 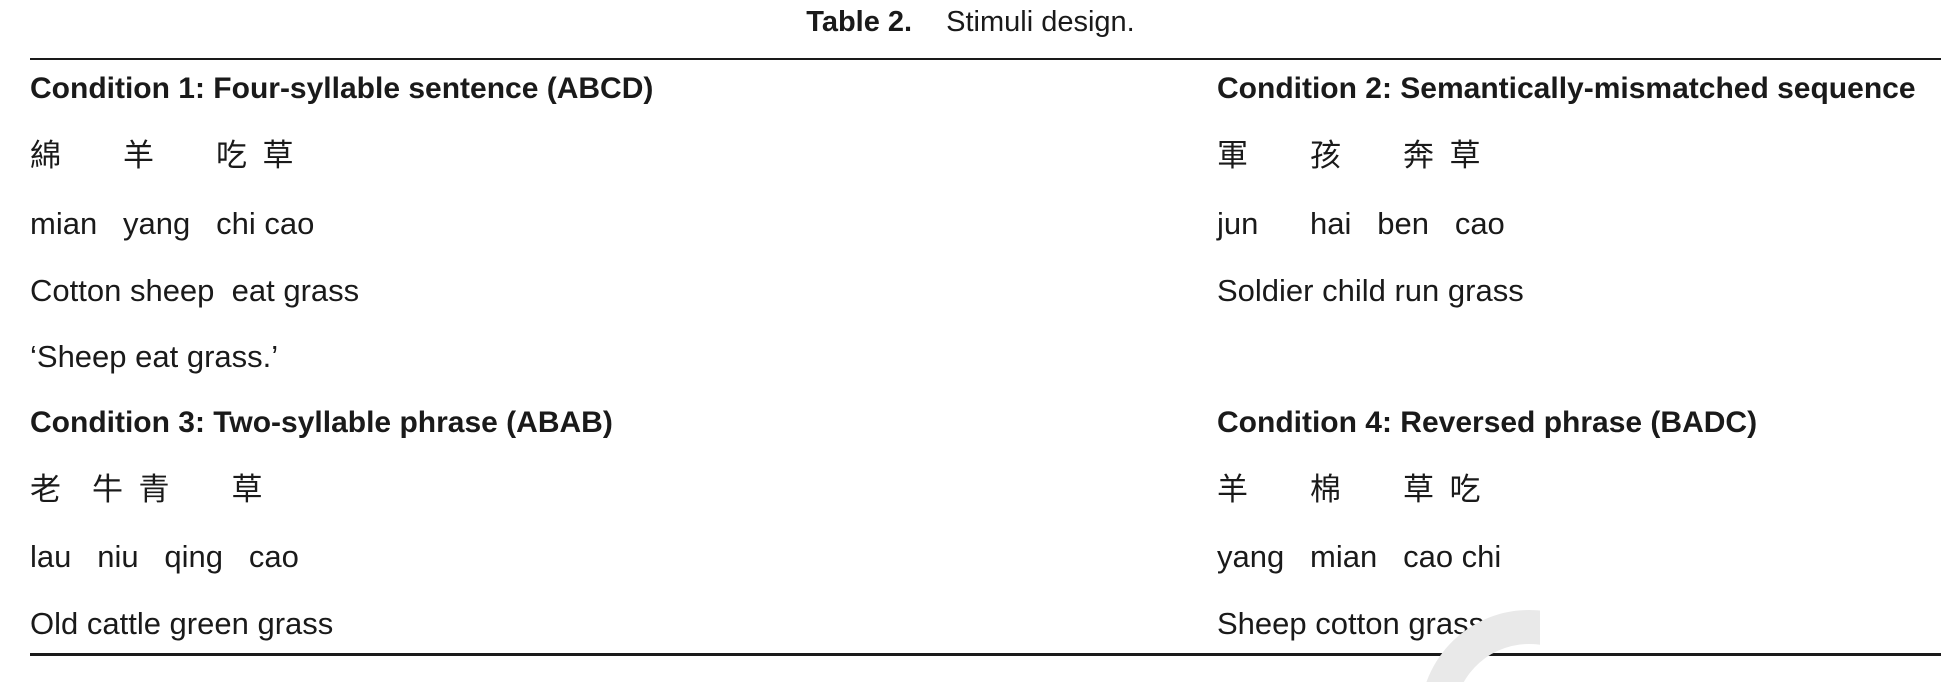 I want to click on condition-1-translation: ‘Sheep eat grass.’, so click(x=154, y=356).